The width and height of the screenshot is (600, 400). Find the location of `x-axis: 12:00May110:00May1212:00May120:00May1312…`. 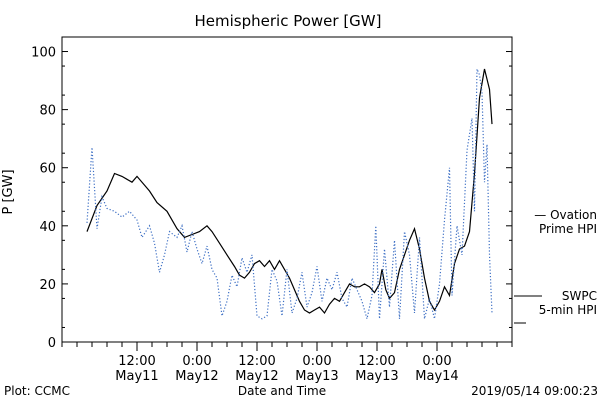

x-axis: 12:00May110:00May1212:00May120:00May1312… is located at coordinates (287, 363).